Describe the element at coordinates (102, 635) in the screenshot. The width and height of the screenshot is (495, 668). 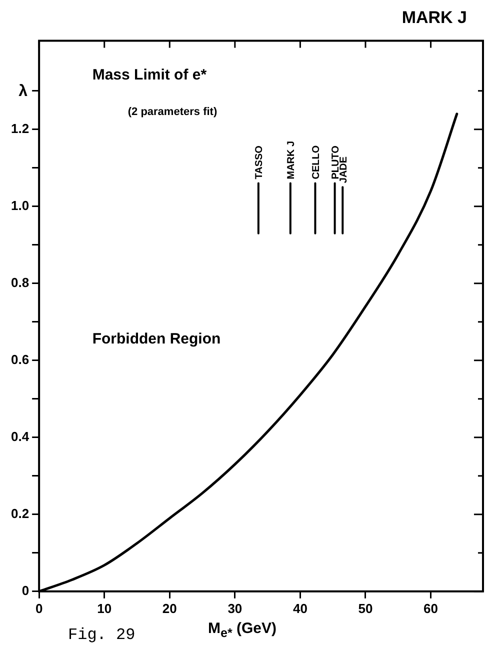
I see `caption: Fig. 29` at that location.